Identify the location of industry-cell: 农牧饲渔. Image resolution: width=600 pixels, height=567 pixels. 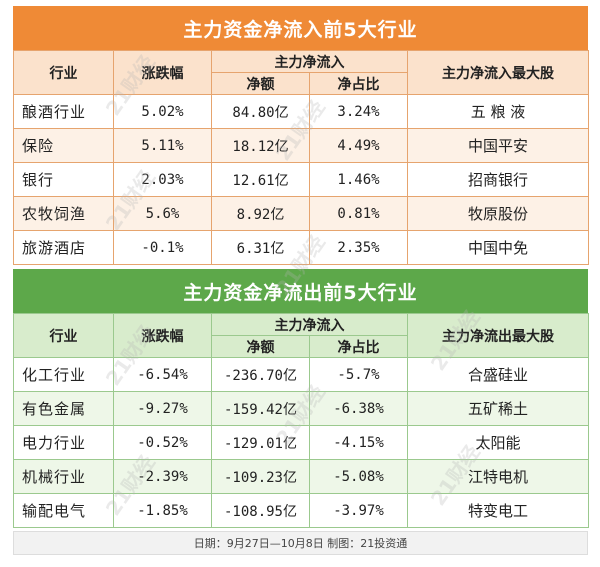
(63, 213).